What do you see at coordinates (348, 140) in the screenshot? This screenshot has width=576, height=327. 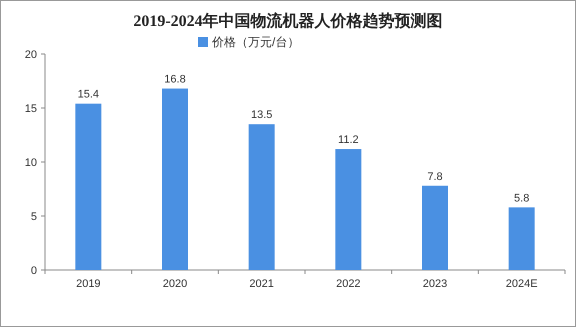 I see `data-label: 11.2` at bounding box center [348, 140].